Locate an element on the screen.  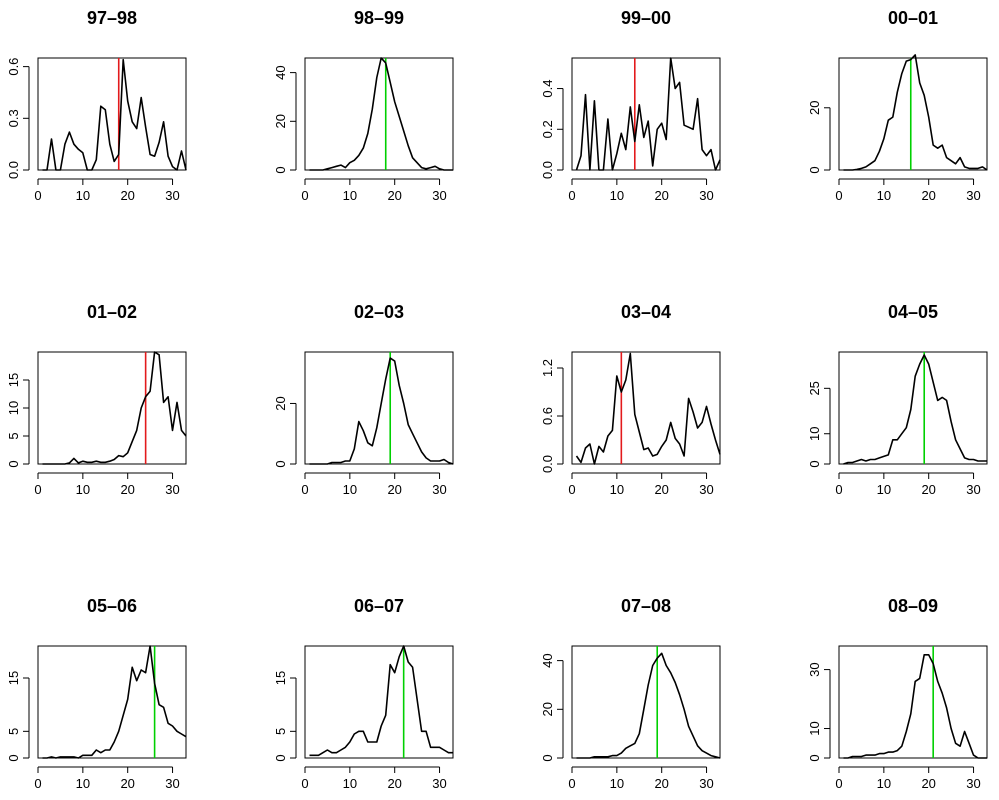
y-tick-label: 0.3 is located at coordinates (13, 118).